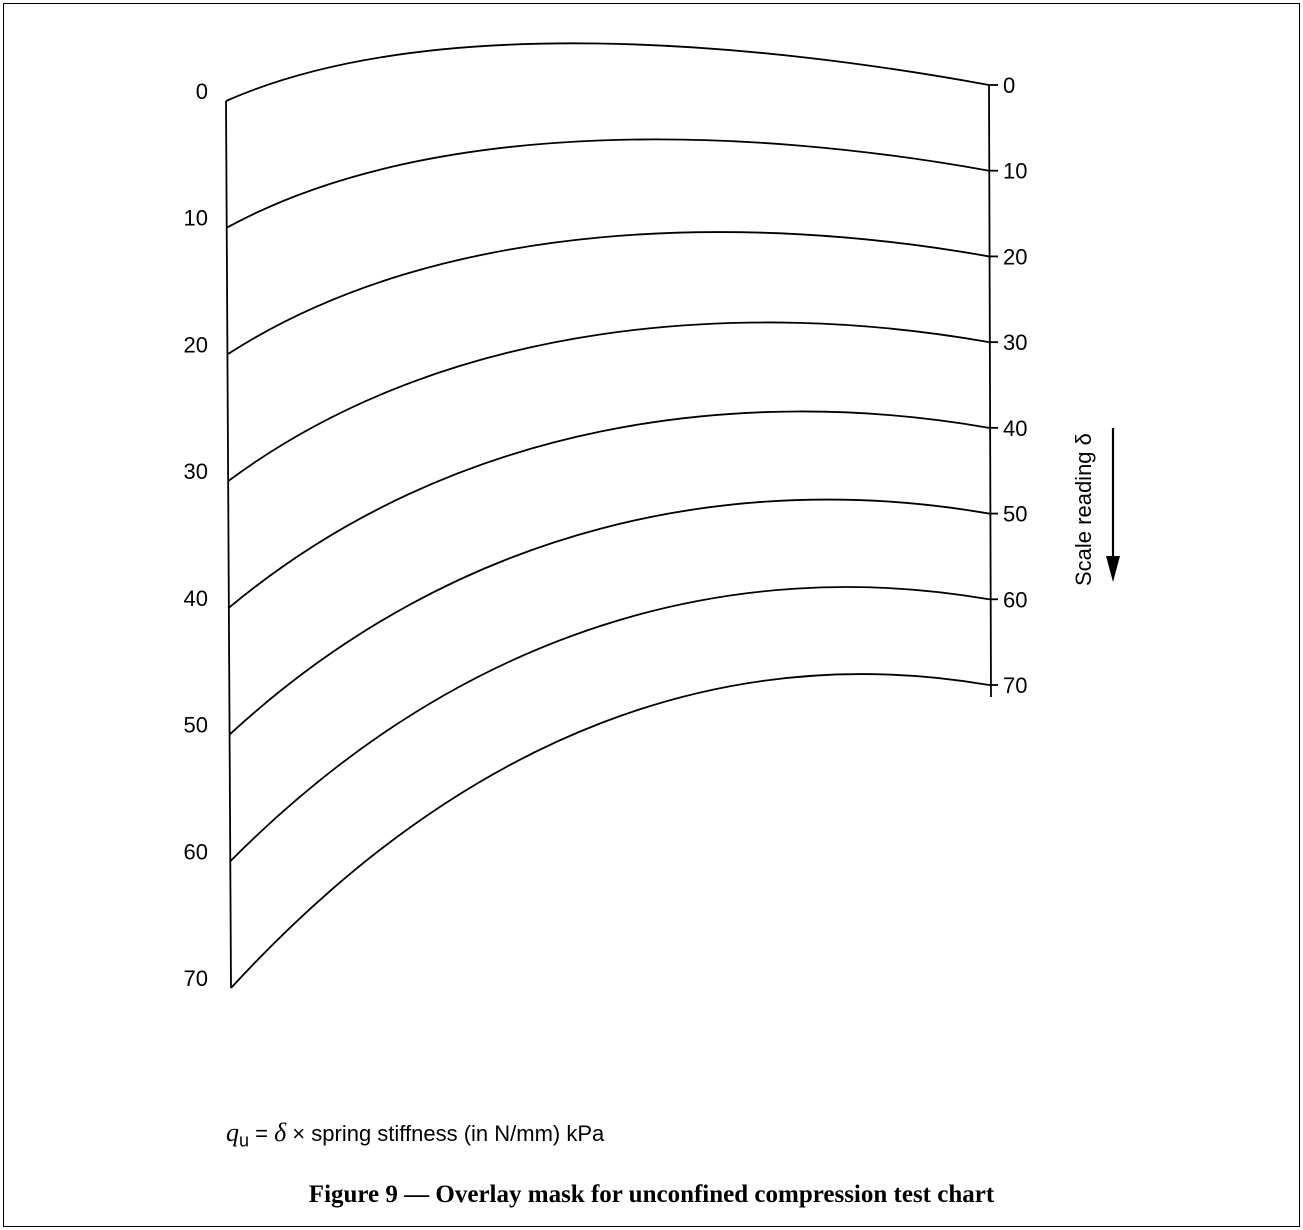  What do you see at coordinates (1009, 85) in the screenshot?
I see `right-tick-label: 0` at bounding box center [1009, 85].